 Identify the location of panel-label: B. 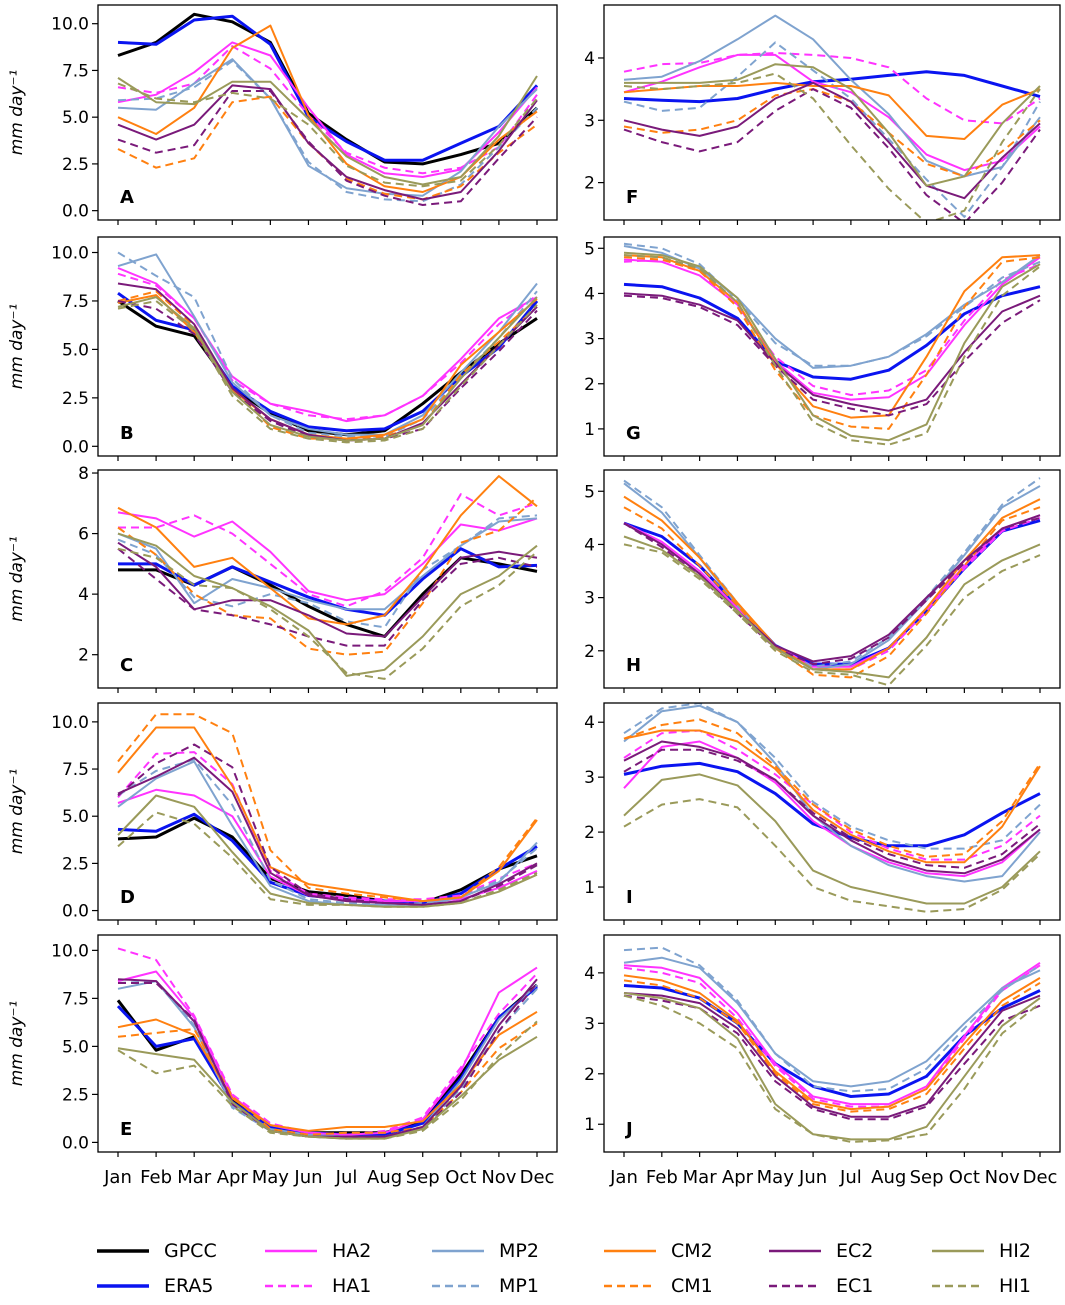
(127, 433).